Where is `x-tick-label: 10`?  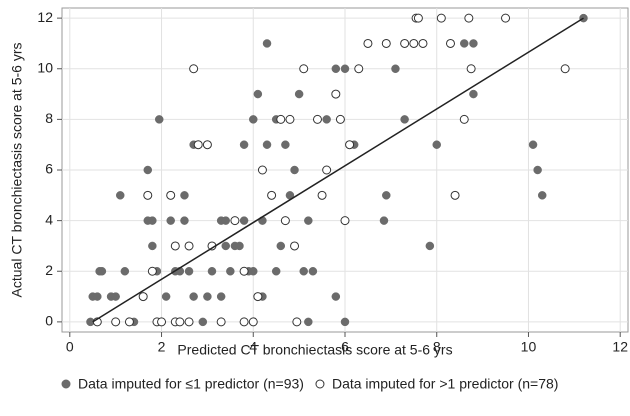 x-tick-label: 10 is located at coordinates (529, 347).